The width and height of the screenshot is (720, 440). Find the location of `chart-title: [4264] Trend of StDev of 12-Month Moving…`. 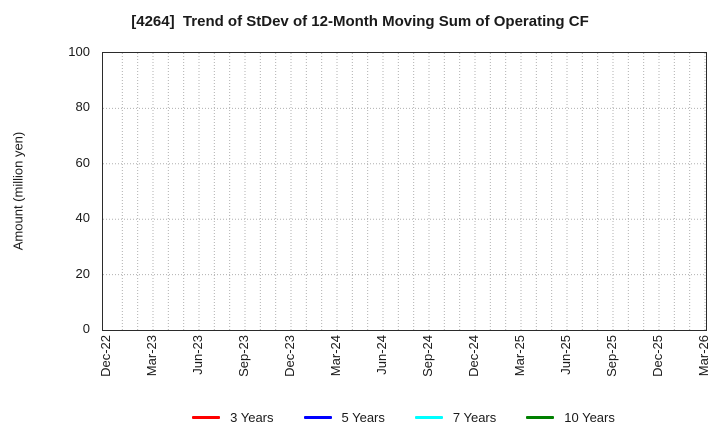

chart-title: [4264] Trend of StDev of 12-Month Moving… is located at coordinates (360, 21).